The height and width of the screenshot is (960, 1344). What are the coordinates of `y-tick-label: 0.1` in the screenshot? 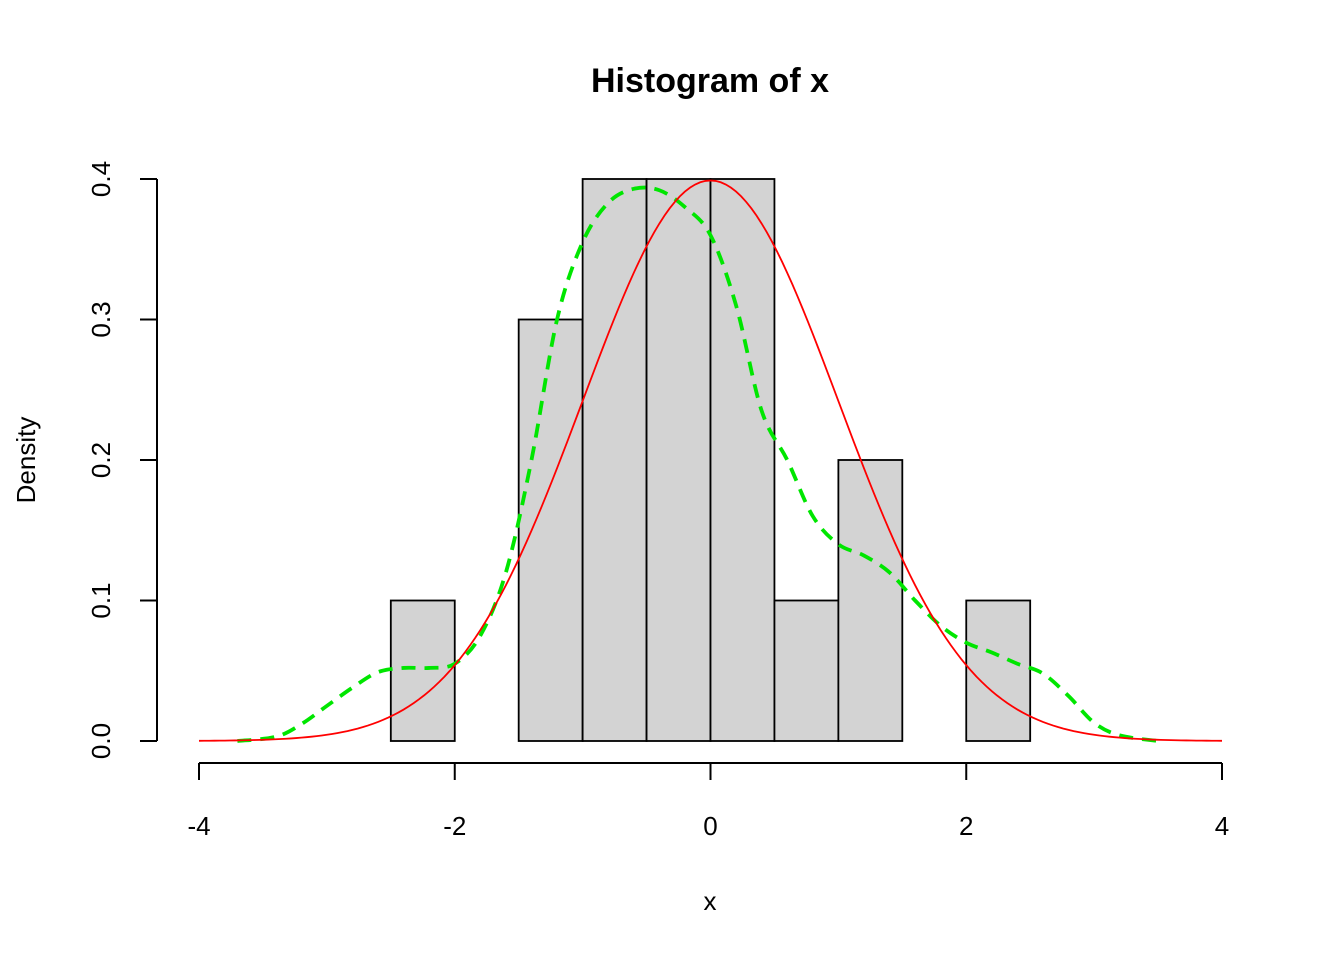 It's located at (101, 600).